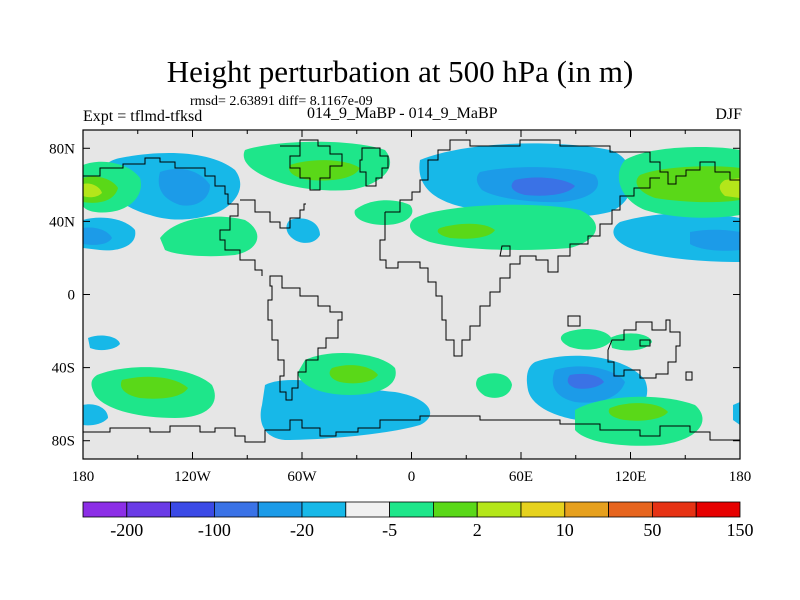 The image size is (800, 600). Describe the element at coordinates (63, 369) in the screenshot. I see `lat-tick-label: 40S` at that location.